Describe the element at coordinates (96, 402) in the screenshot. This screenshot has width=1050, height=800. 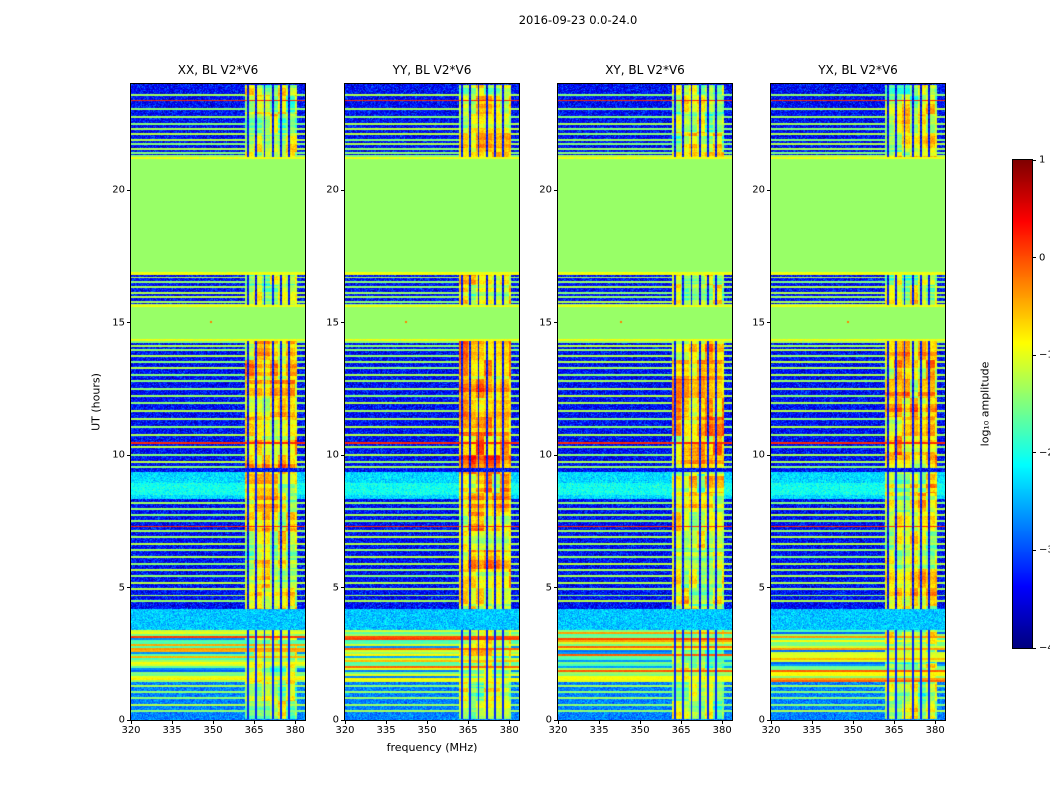
I see `y-axis-label: UT (hours)` at that location.